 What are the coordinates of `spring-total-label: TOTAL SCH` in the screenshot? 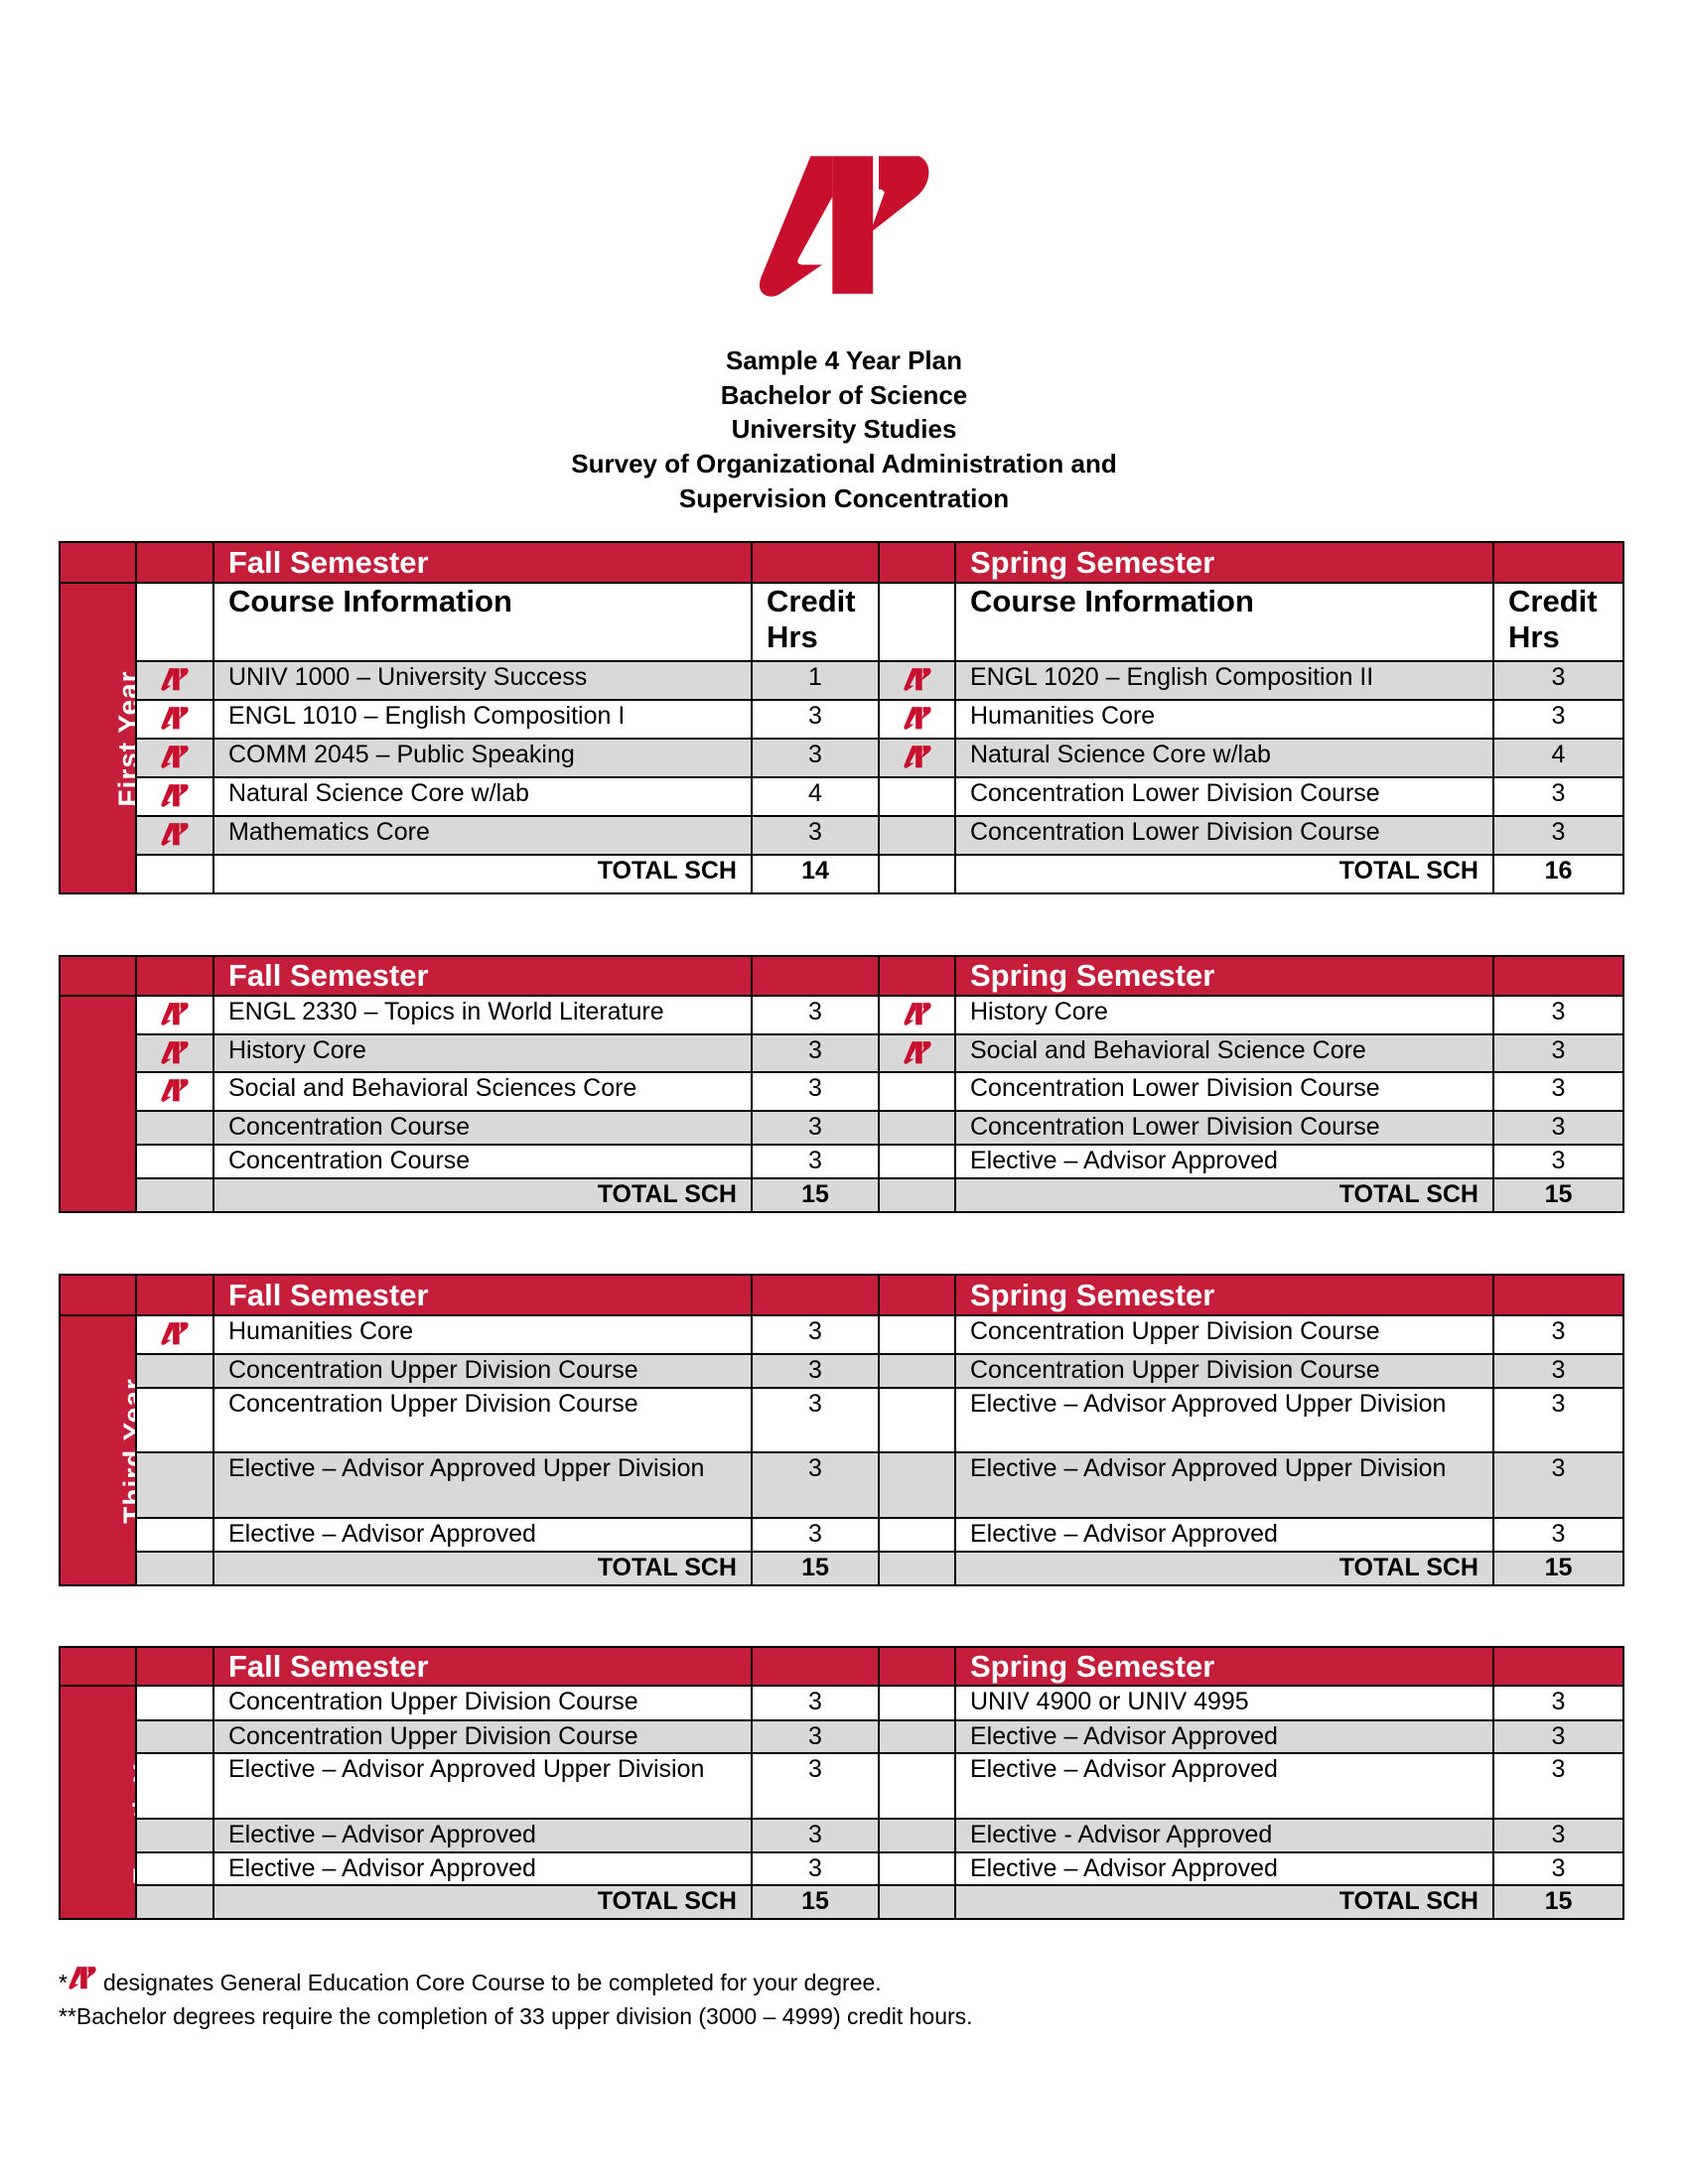 It's located at (1224, 1902).